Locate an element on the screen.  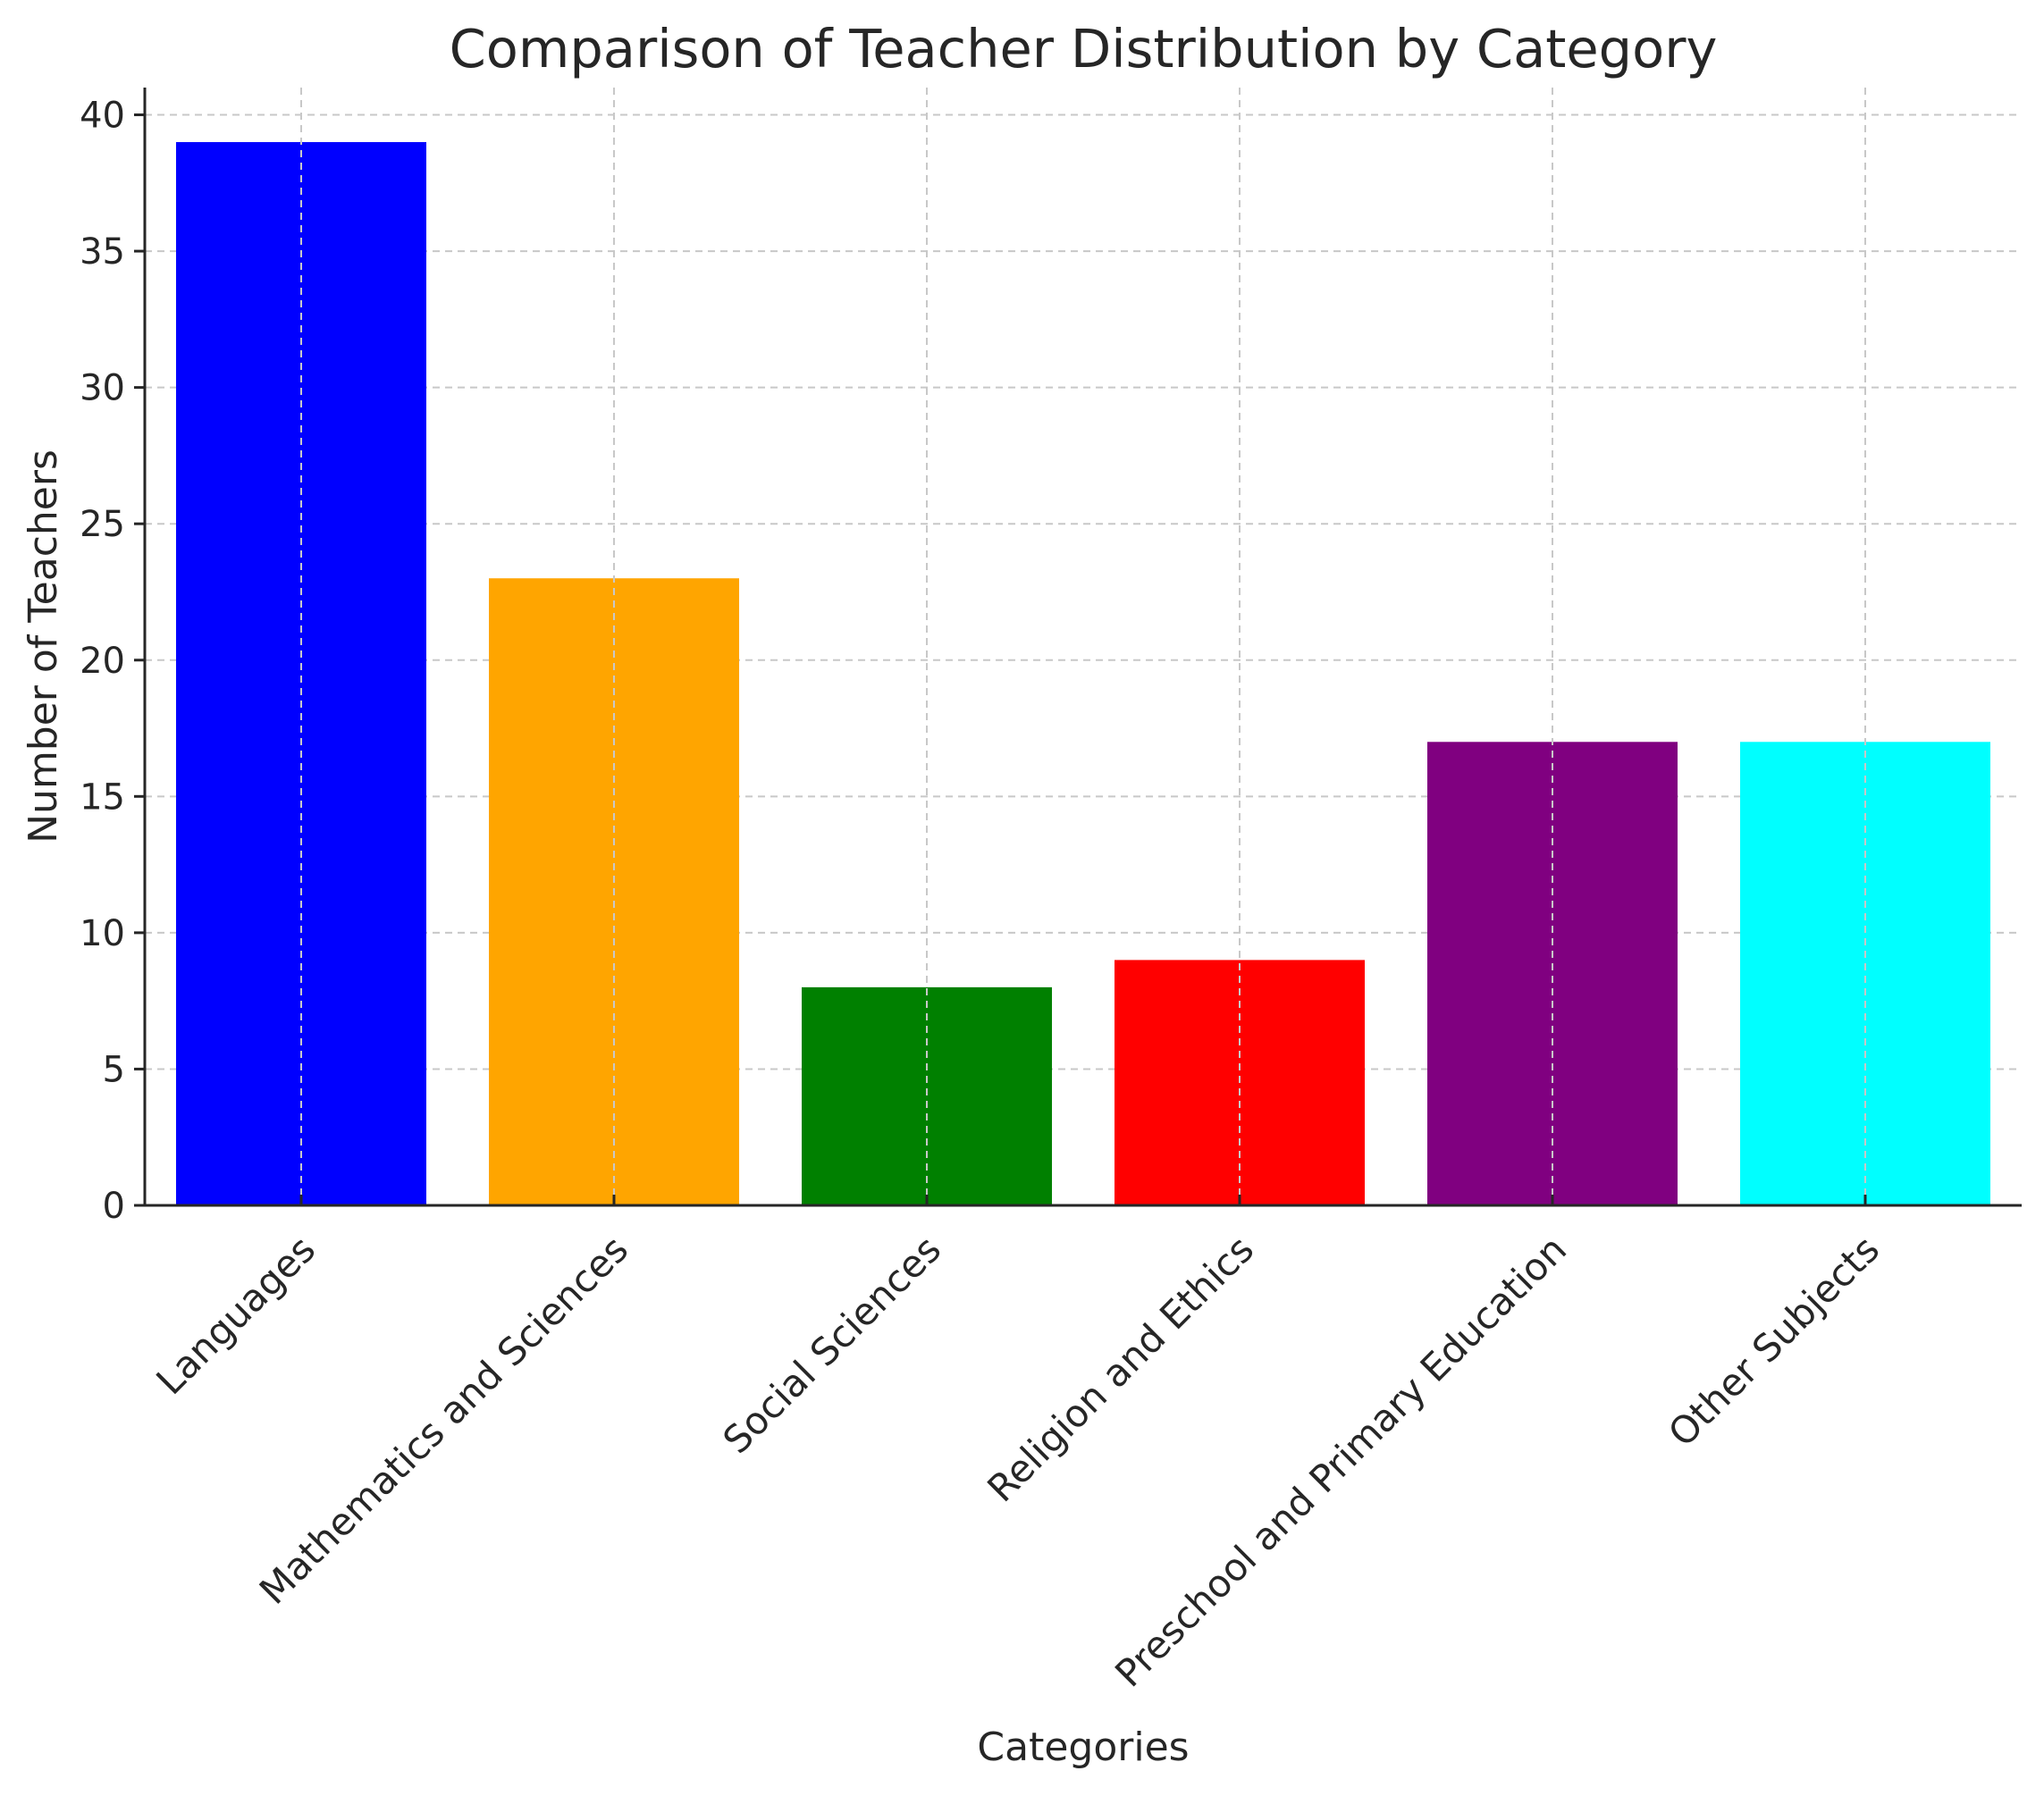
y-tick-label: 25 is located at coordinates (102, 524).